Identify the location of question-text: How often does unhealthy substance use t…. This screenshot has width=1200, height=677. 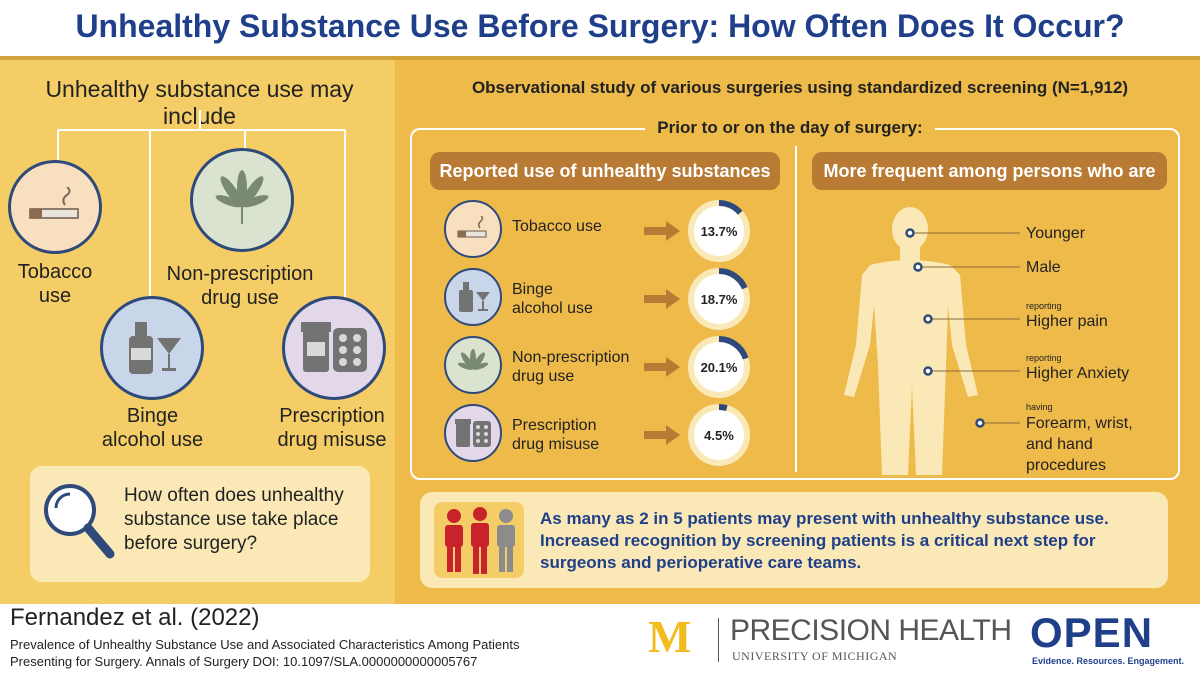
(234, 519).